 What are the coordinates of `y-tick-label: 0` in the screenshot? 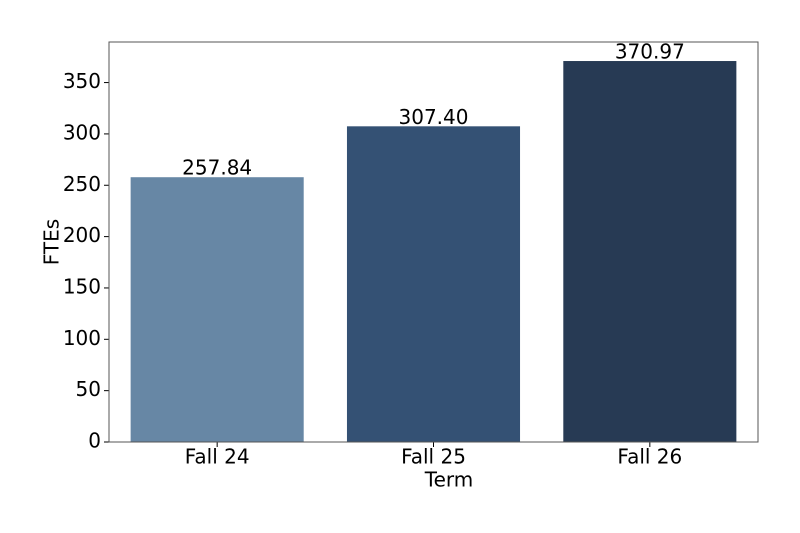 It's located at (94, 441).